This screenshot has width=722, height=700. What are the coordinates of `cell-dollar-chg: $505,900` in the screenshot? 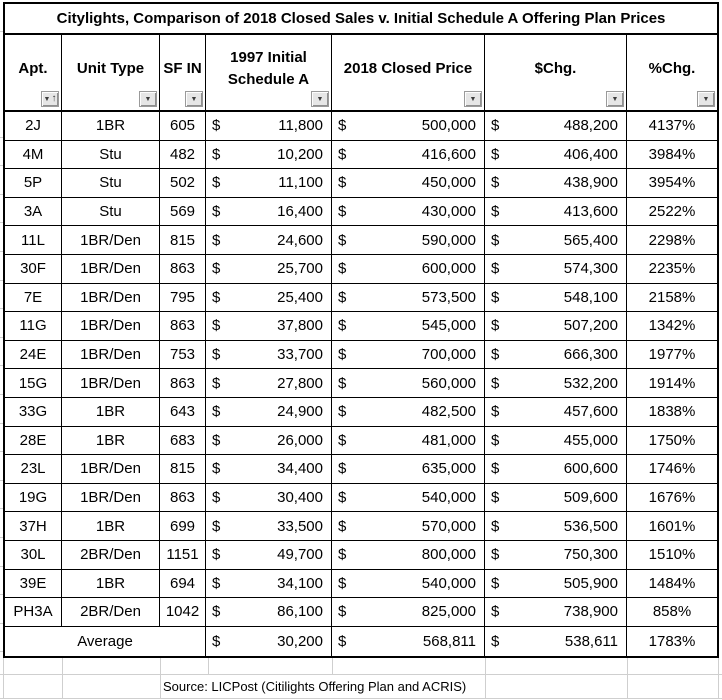 It's located at (556, 584).